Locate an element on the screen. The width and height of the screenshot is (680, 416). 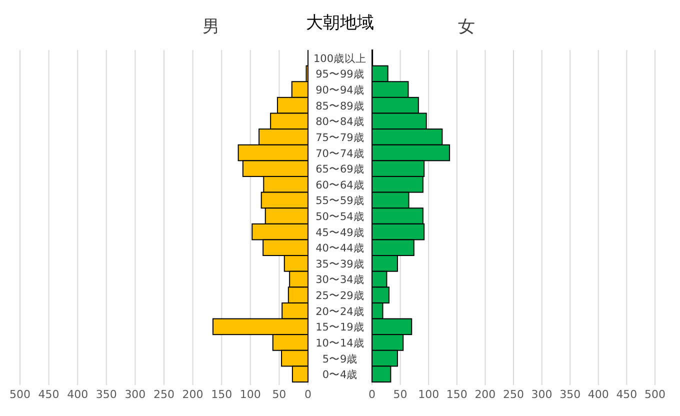
y-tick-label: 75〜79歳 is located at coordinates (340, 137).